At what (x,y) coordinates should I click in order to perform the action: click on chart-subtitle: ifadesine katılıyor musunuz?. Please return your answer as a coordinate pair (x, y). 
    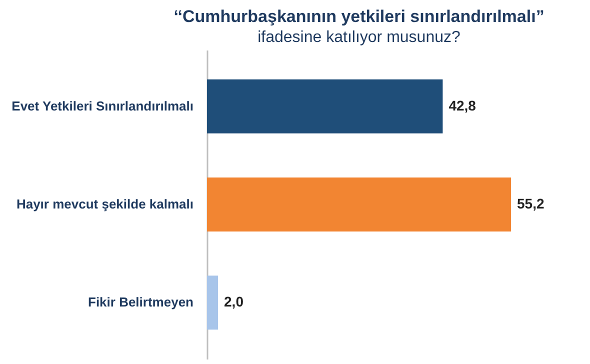
    Looking at the image, I should click on (359, 37).